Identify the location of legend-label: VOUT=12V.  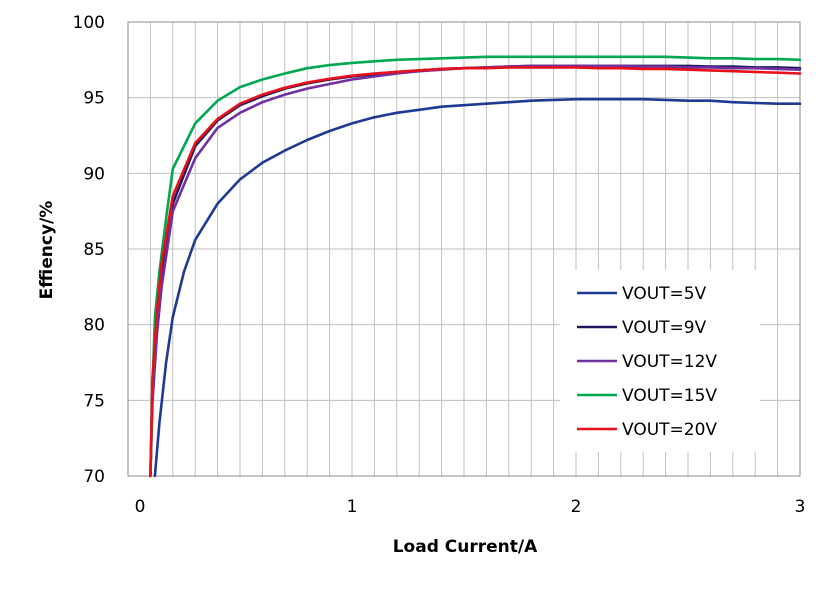
(669, 362).